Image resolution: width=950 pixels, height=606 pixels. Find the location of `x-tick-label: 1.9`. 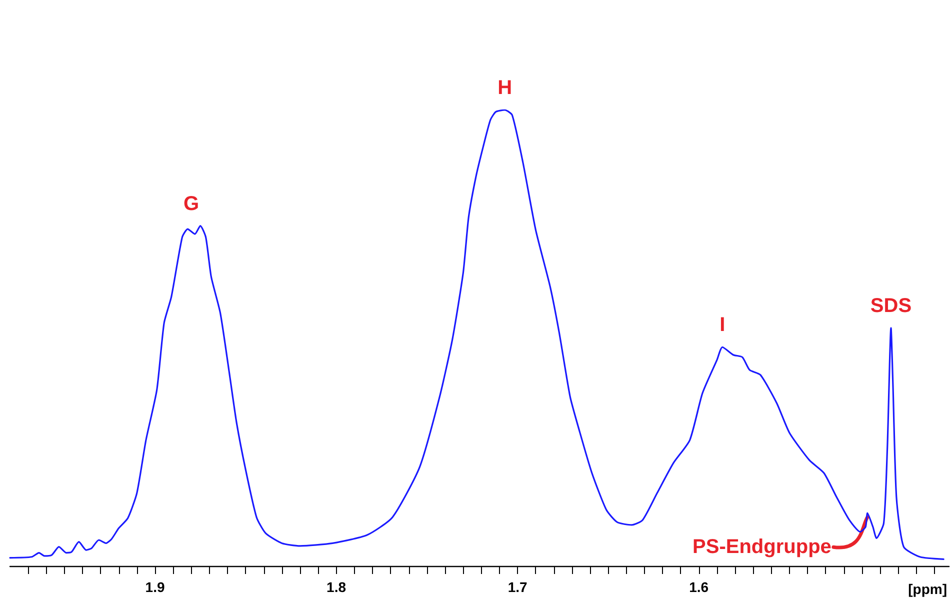

x-tick-label: 1.9 is located at coordinates (155, 587).